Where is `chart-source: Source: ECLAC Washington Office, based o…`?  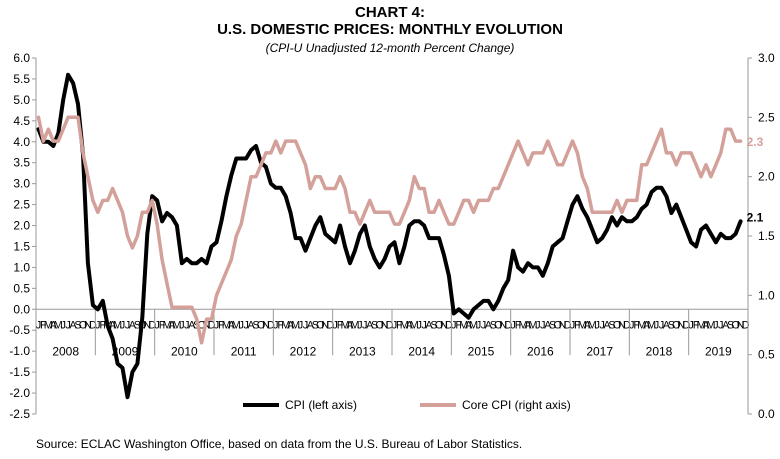 chart-source: Source: ECLAC Washington Office, based o… is located at coordinates (279, 444).